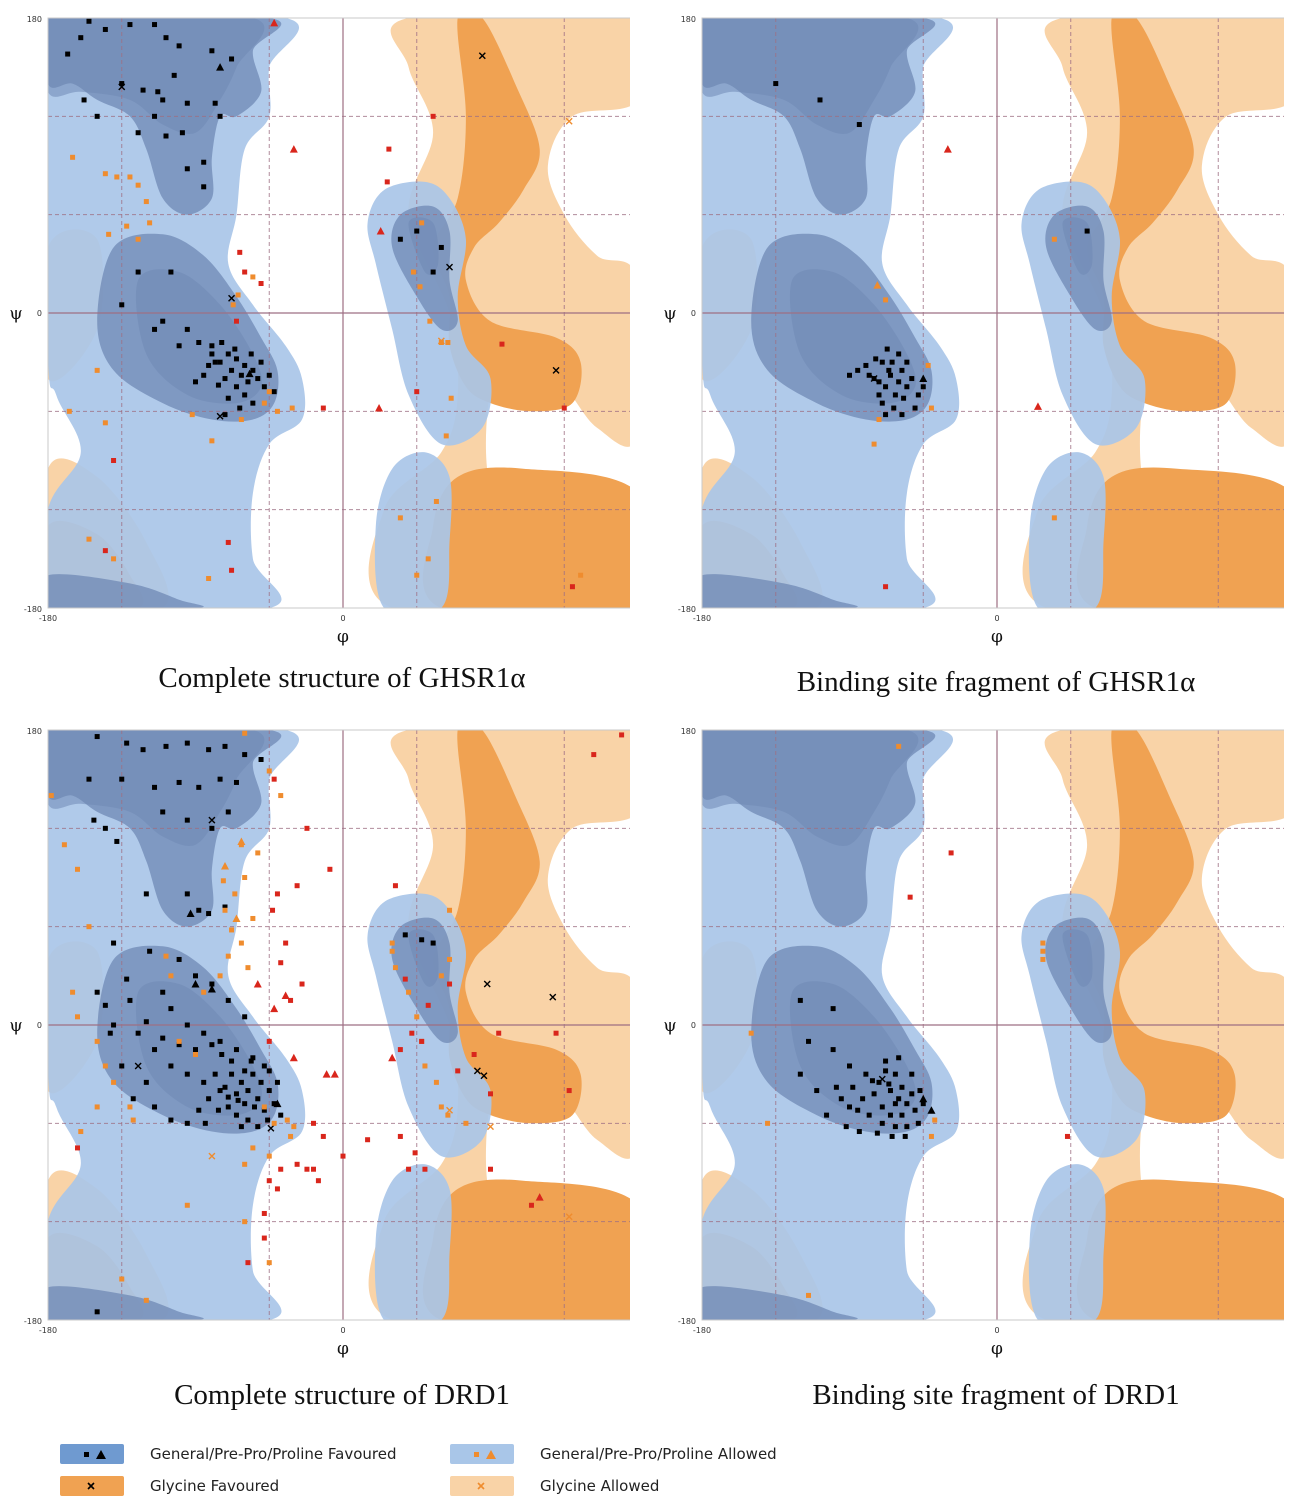  Describe the element at coordinates (1077, 958) in the screenshot. I see `region-general-favoured` at that location.